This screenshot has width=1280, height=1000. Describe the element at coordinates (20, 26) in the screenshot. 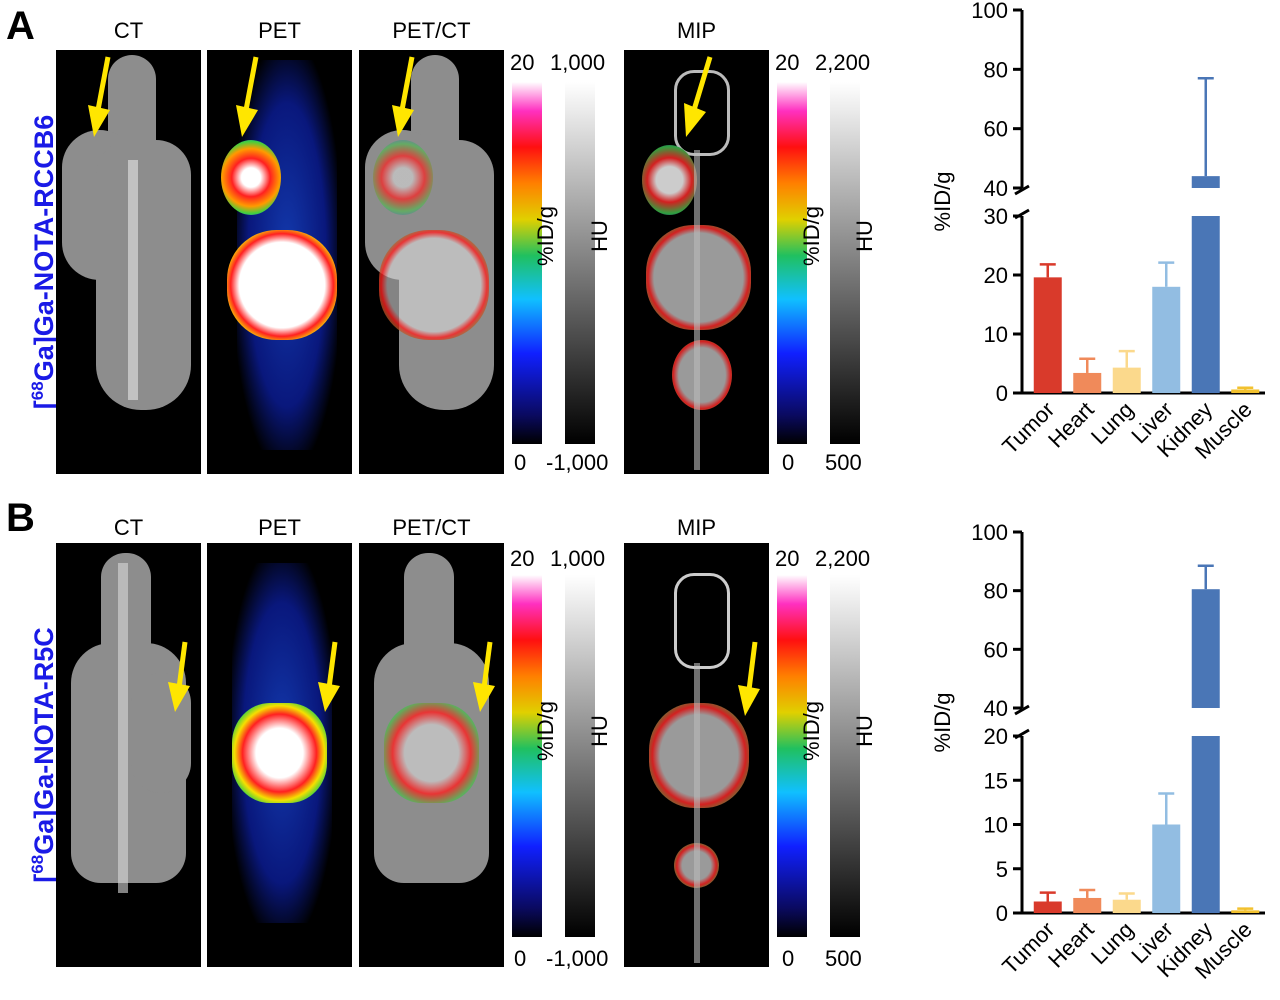

I see `panel-letter-a: A` at that location.